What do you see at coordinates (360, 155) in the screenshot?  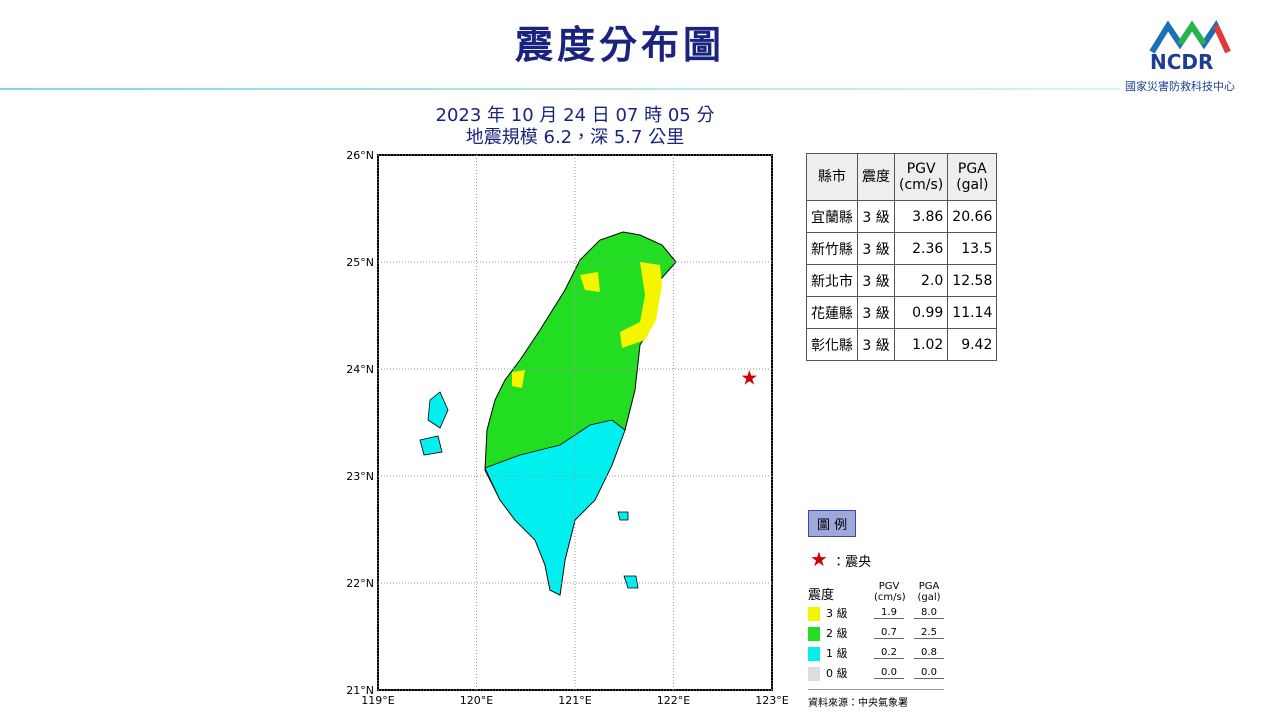 I see `y-tick-label: 26°N` at bounding box center [360, 155].